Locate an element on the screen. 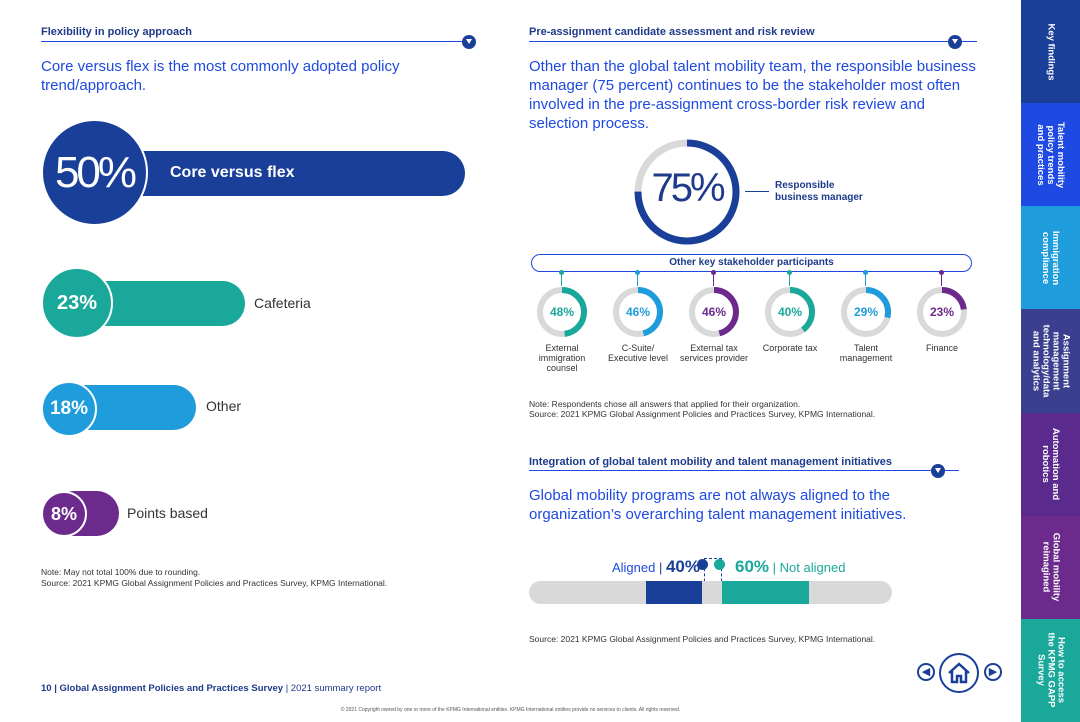  stakeholder-label: Talent management is located at coordinates (866, 353).